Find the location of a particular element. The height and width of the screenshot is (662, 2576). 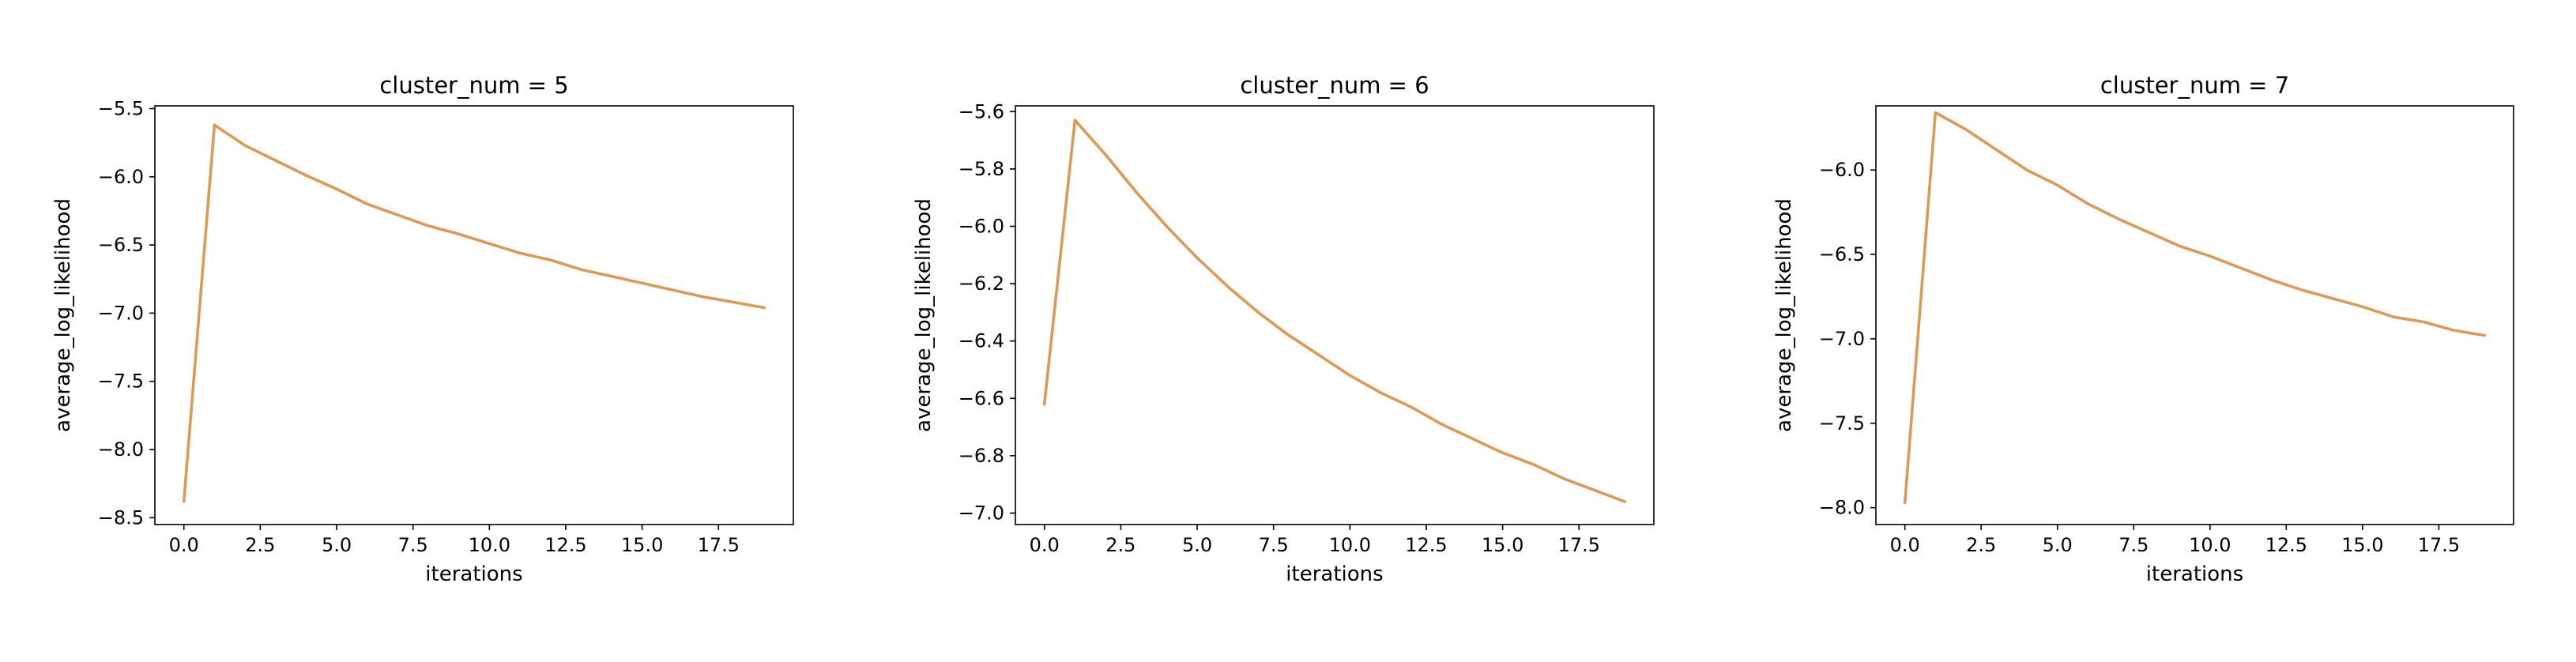

chart-title: cluster_num = 5 is located at coordinates (473, 85).